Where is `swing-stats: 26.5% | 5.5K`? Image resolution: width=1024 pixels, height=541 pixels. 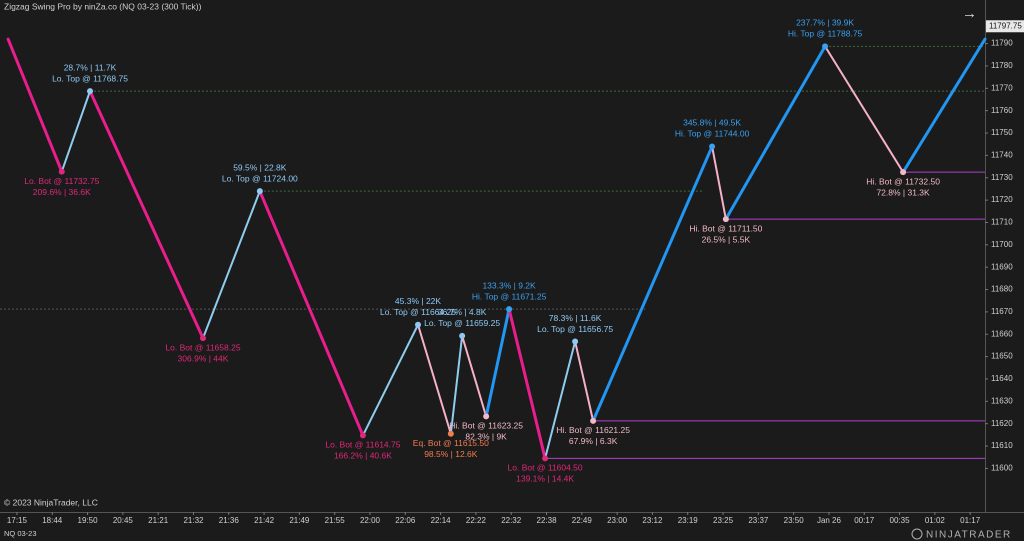
swing-stats: 26.5% | 5.5K is located at coordinates (726, 239).